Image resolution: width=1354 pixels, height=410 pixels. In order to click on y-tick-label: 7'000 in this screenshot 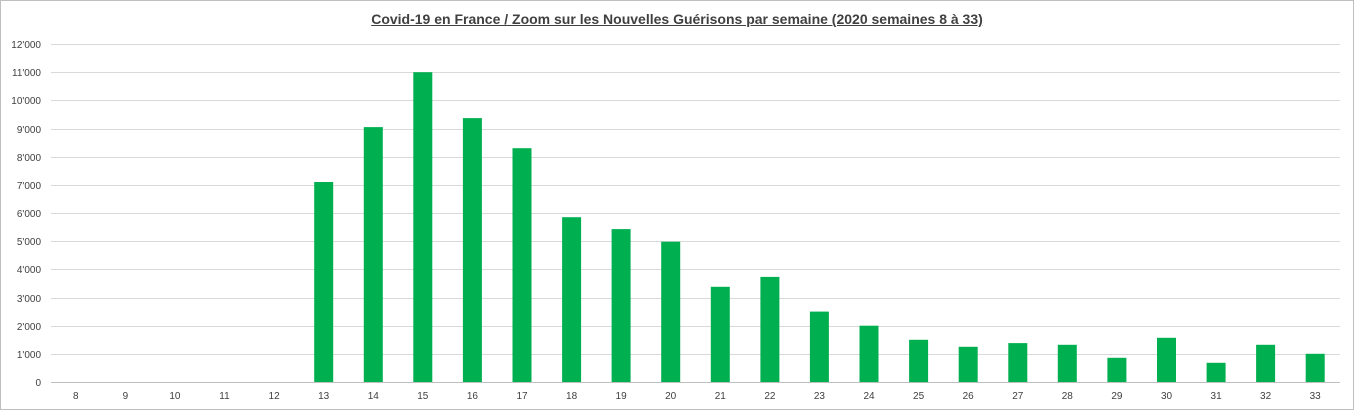, I will do `click(29, 186)`.